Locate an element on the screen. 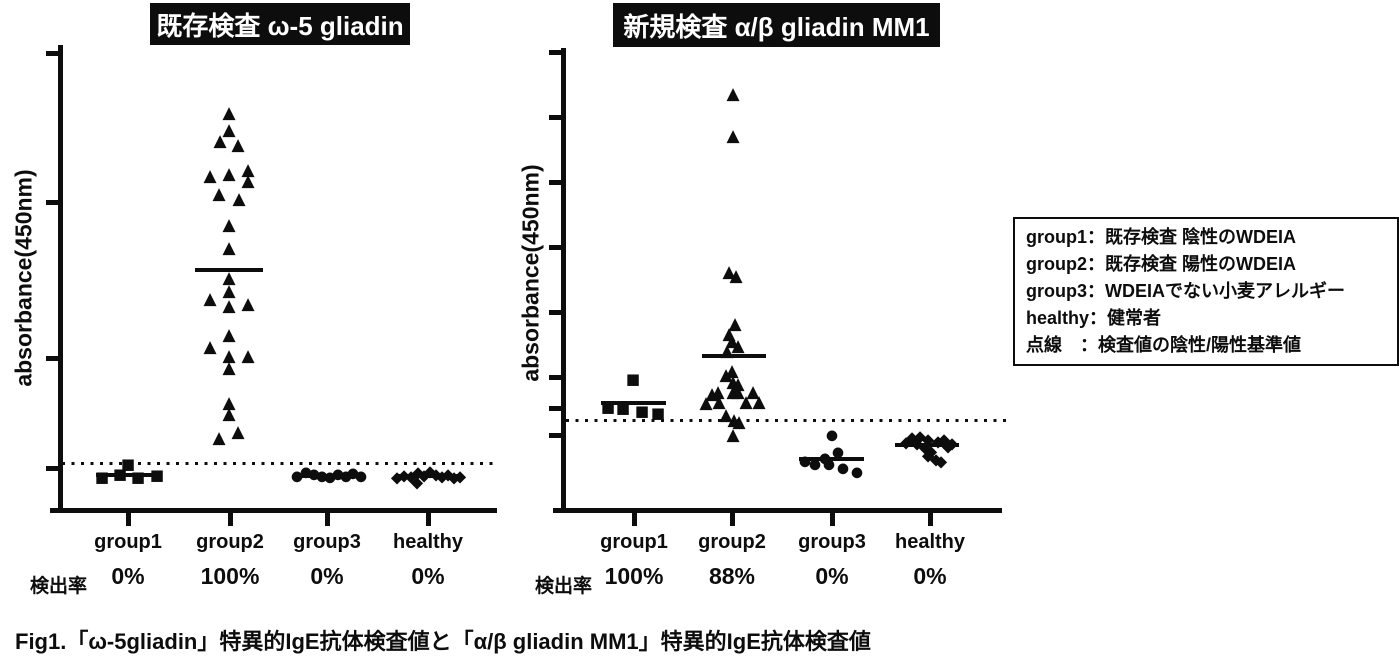  detection-rate-healthy: 0% is located at coordinates (428, 576).